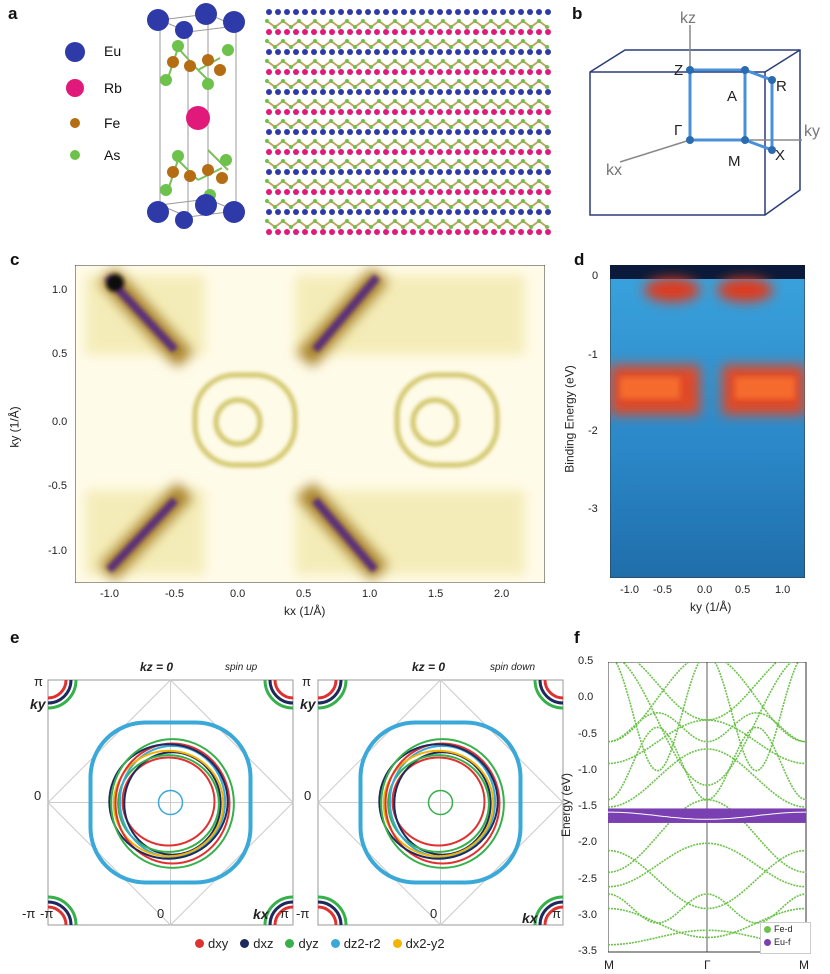  I want to click on legend-dz2-label: dz2-r2, so click(362, 943).